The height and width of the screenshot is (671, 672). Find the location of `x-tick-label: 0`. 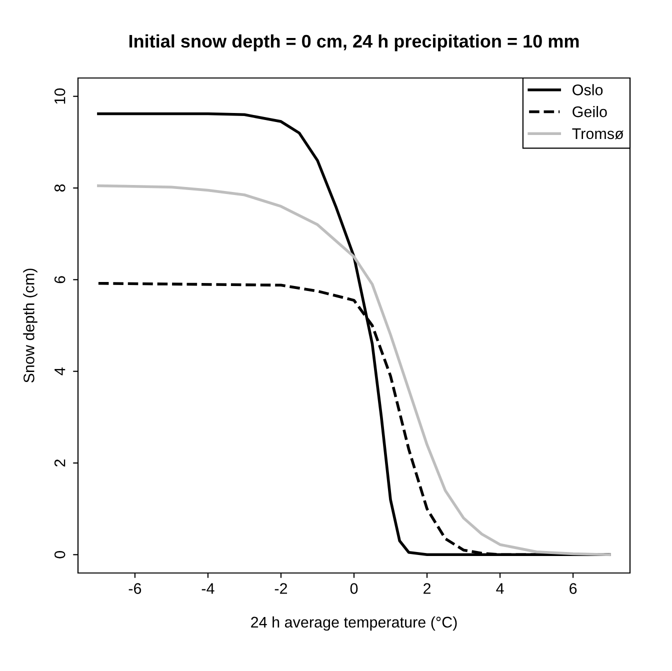

x-tick-label: 0 is located at coordinates (354, 588).